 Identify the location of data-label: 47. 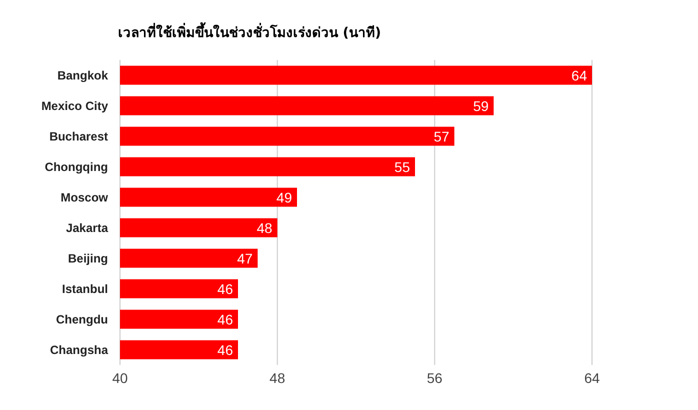
(245, 258).